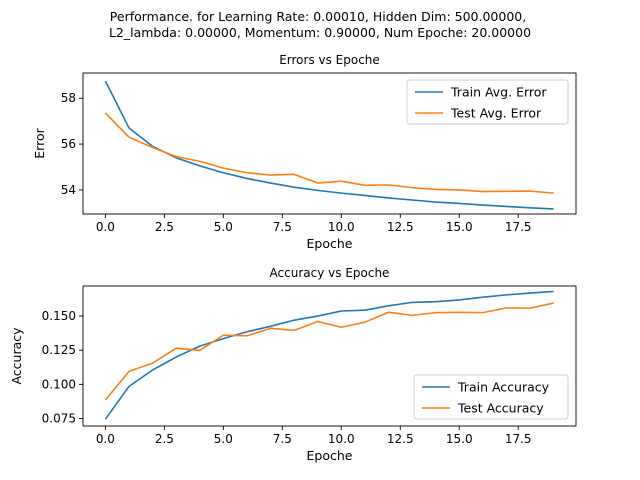  I want to click on legend: Train Avg. Error Test Avg. Error, so click(487, 102).